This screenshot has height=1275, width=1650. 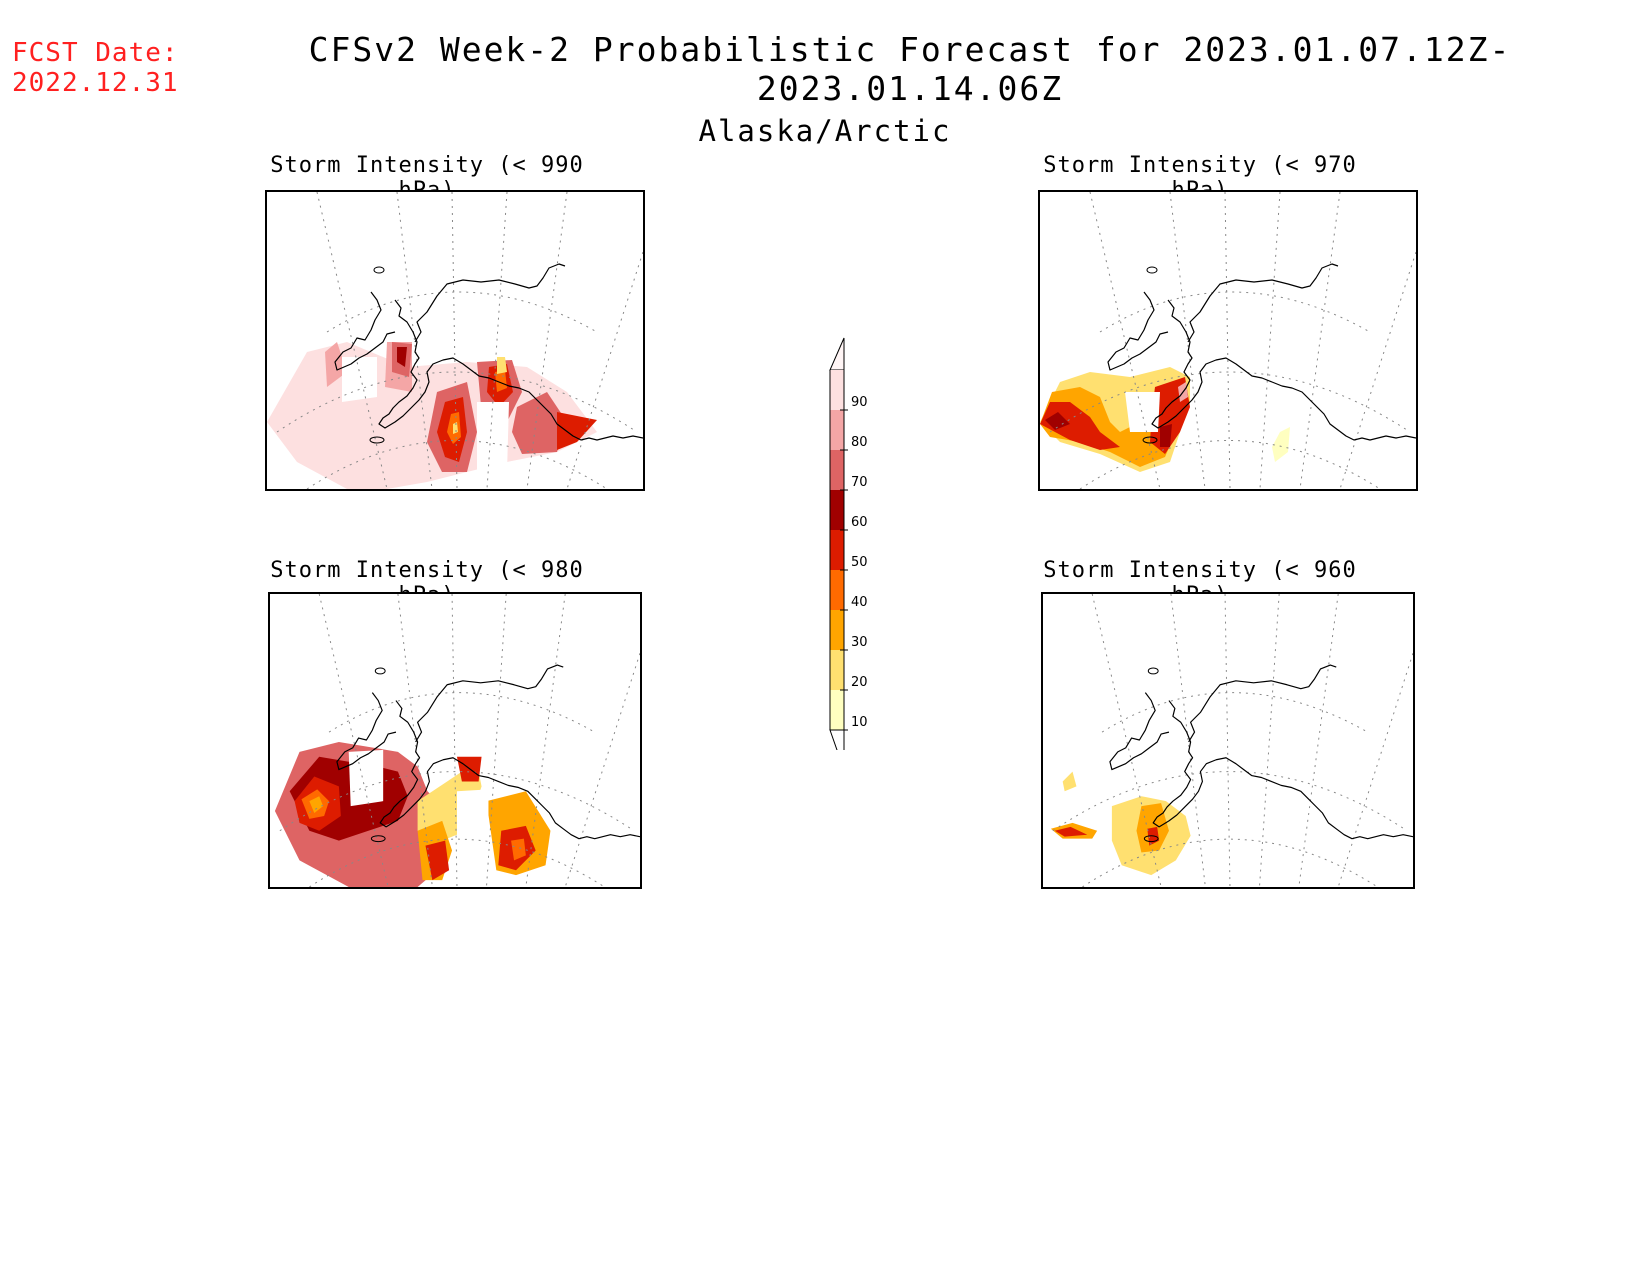 What do you see at coordinates (848, 543) in the screenshot?
I see `color-bar-legend: 90 80 70 60 50 40 30 20 10` at bounding box center [848, 543].